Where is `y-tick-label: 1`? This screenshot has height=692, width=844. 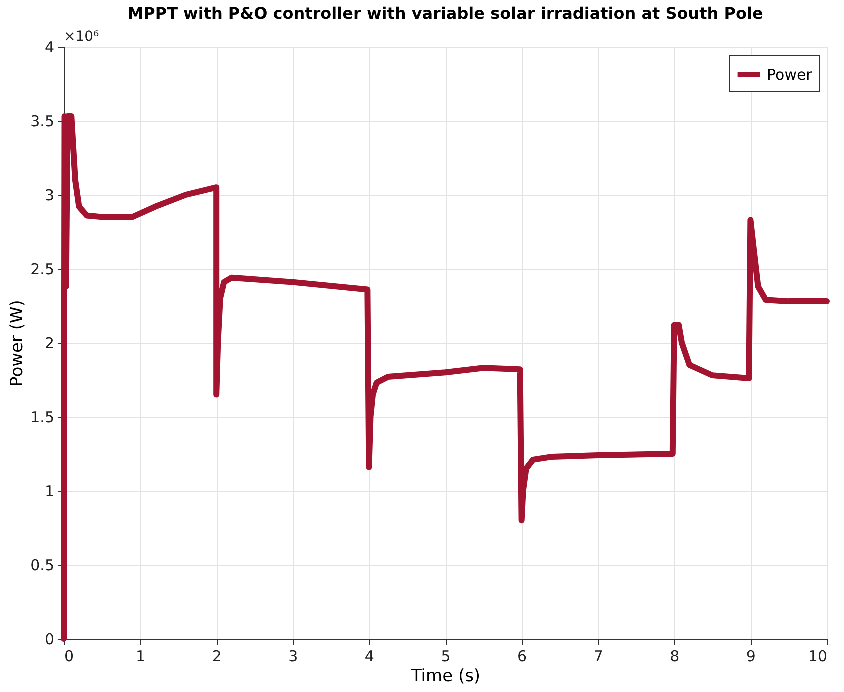
y-tick-label: 1 is located at coordinates (49, 491).